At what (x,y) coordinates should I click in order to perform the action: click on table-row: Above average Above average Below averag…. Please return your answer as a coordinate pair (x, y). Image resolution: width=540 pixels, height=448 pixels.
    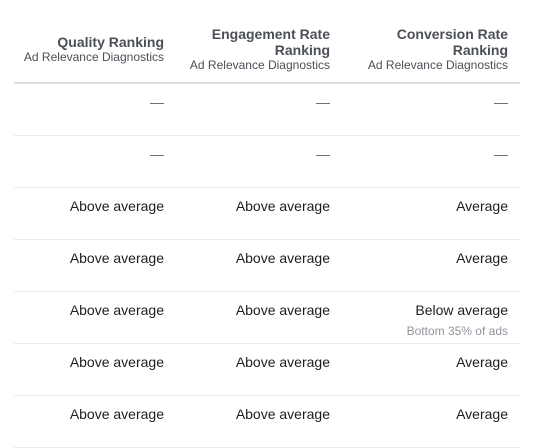
    Looking at the image, I should click on (267, 318).